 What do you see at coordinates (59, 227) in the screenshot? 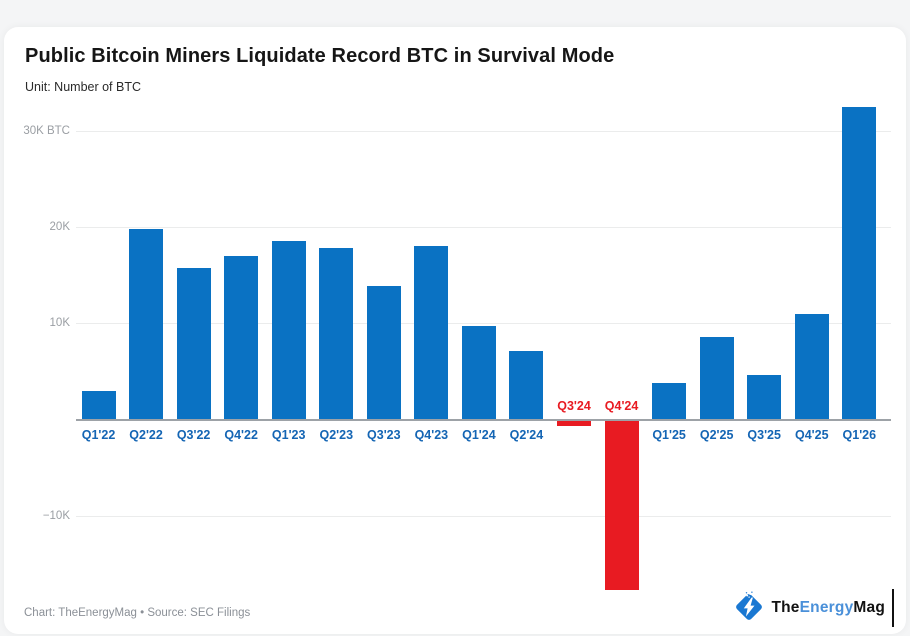
I see `y-tick-label: 20K` at bounding box center [59, 227].